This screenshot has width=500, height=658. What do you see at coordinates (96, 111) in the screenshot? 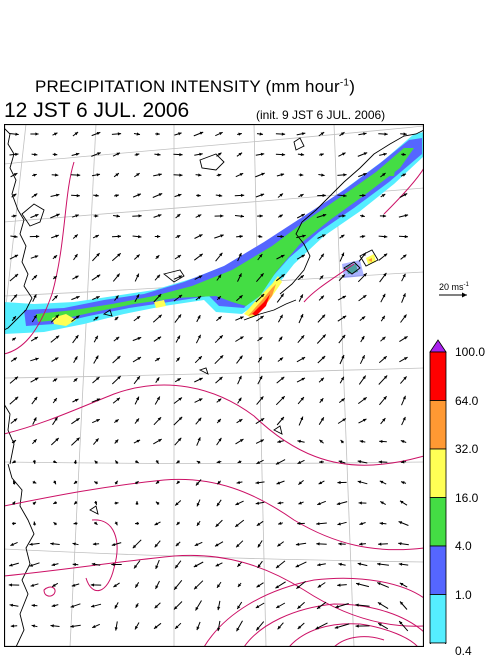
I see `valid-time: 12 JST 6 JUL. 2006` at bounding box center [96, 111].